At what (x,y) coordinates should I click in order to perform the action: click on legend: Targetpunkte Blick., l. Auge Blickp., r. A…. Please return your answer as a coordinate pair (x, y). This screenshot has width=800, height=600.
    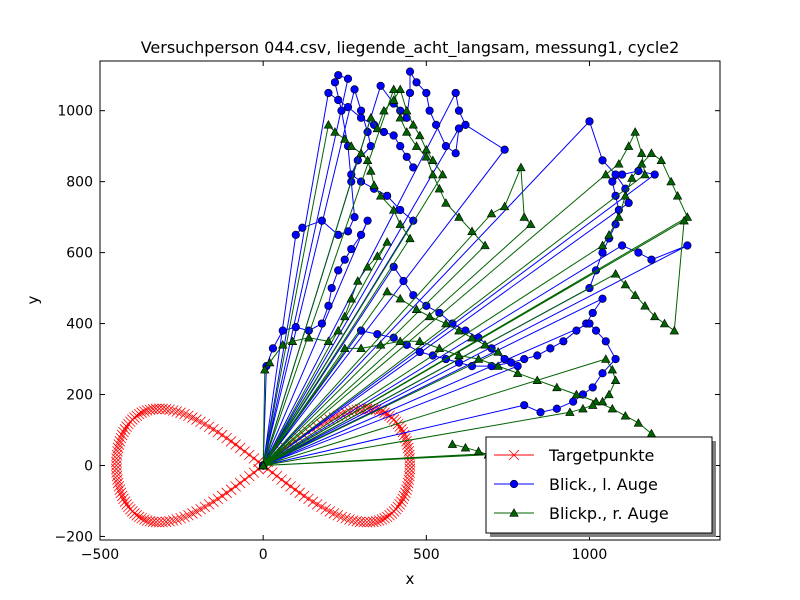
    Looking at the image, I should click on (600, 486).